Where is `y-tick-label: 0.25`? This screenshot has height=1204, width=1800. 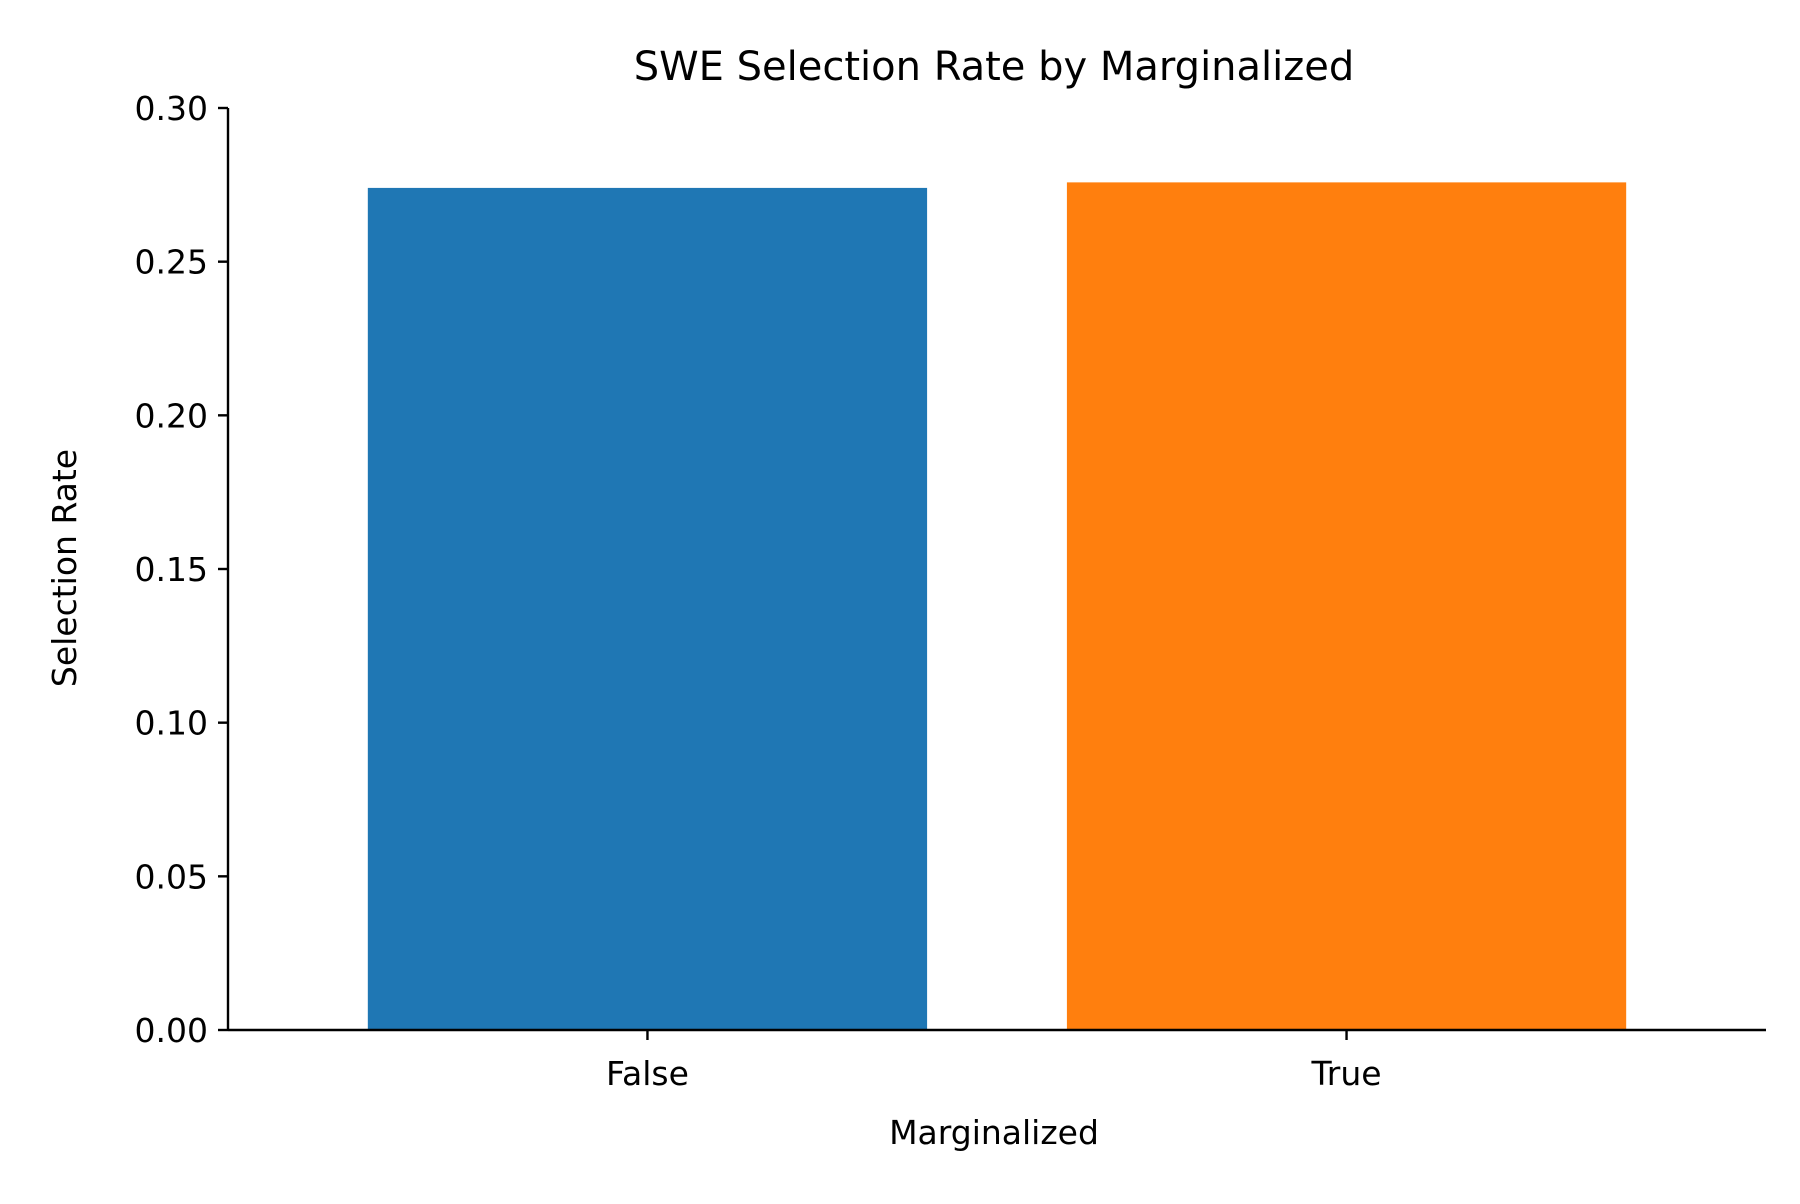 y-tick-label: 0.25 is located at coordinates (171, 262).